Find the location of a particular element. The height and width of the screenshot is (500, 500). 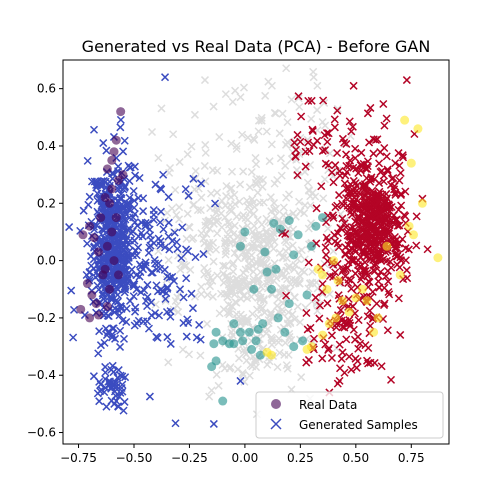

y-tick-label: 0.6 is located at coordinates (46, 89).